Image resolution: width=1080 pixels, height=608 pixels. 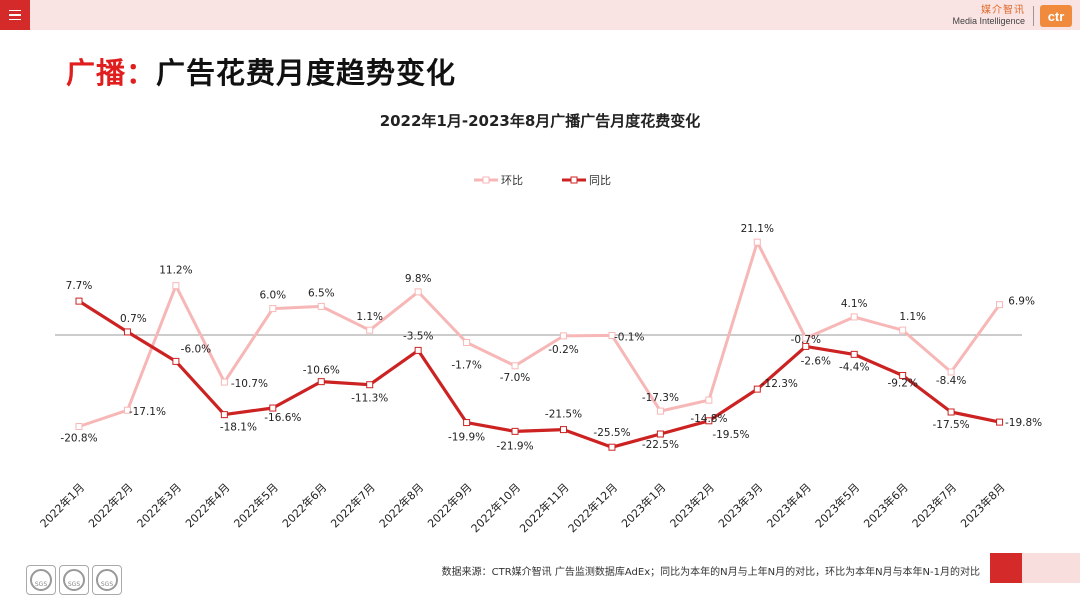 What do you see at coordinates (854, 304) in the screenshot?
I see `data-label-mom: 4.1%` at bounding box center [854, 304].